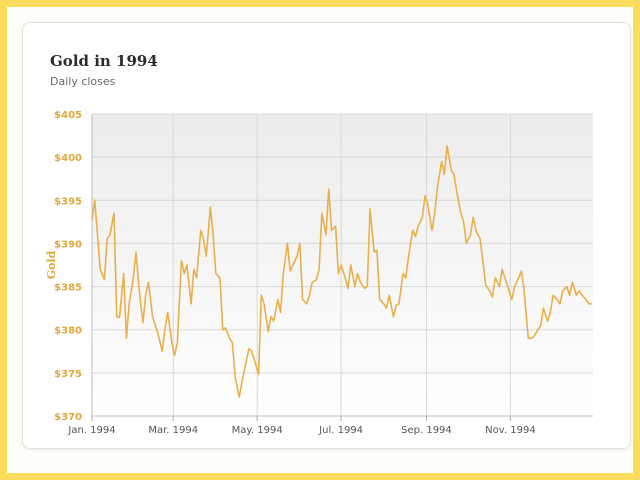  I want to click on y-tick-label: $395, so click(68, 201).